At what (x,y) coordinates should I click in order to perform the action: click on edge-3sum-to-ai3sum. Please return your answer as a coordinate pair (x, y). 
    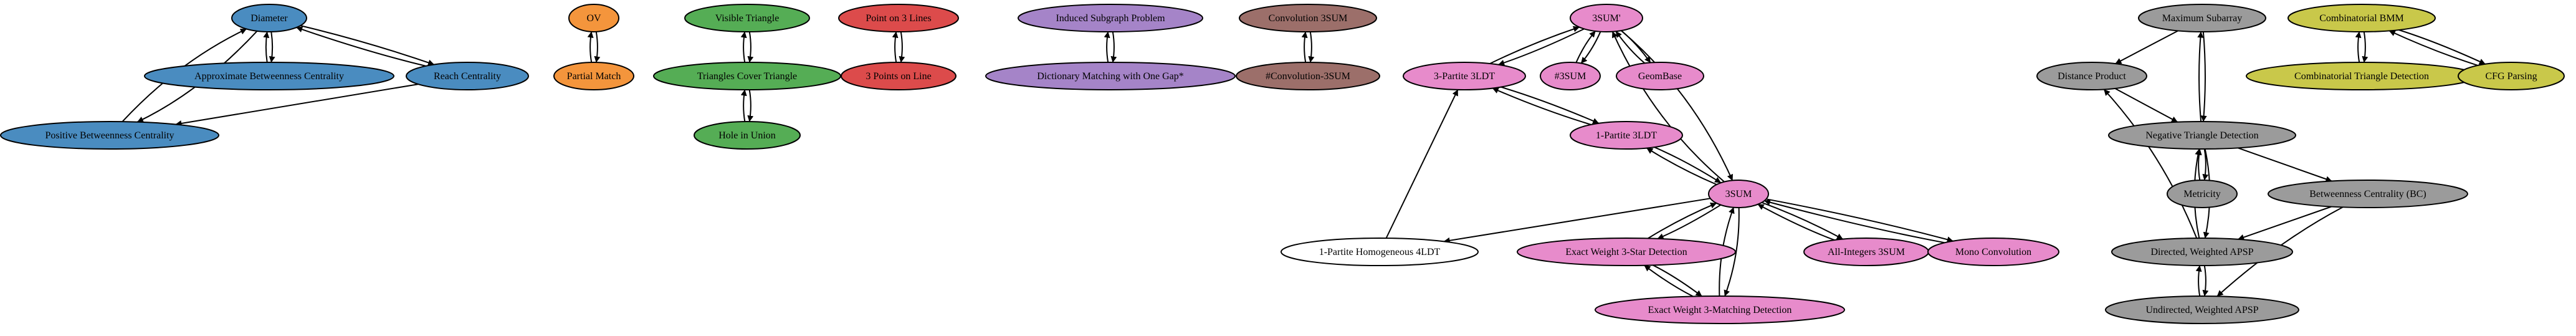
    Looking at the image, I should click on (1802, 220).